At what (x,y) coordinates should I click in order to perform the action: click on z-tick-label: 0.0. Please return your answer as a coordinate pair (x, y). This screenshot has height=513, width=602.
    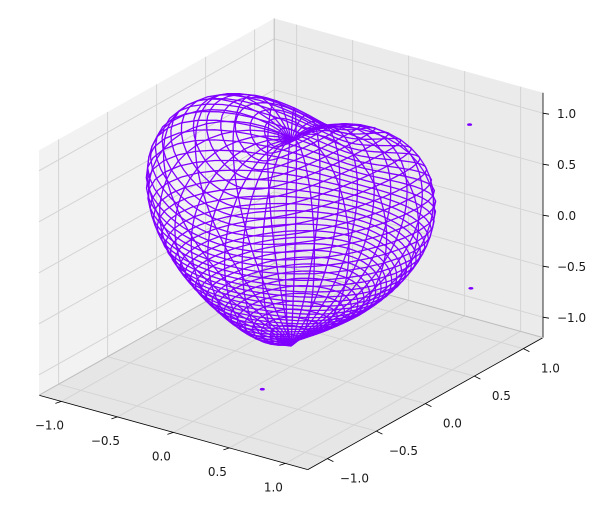
    Looking at the image, I should click on (566, 216).